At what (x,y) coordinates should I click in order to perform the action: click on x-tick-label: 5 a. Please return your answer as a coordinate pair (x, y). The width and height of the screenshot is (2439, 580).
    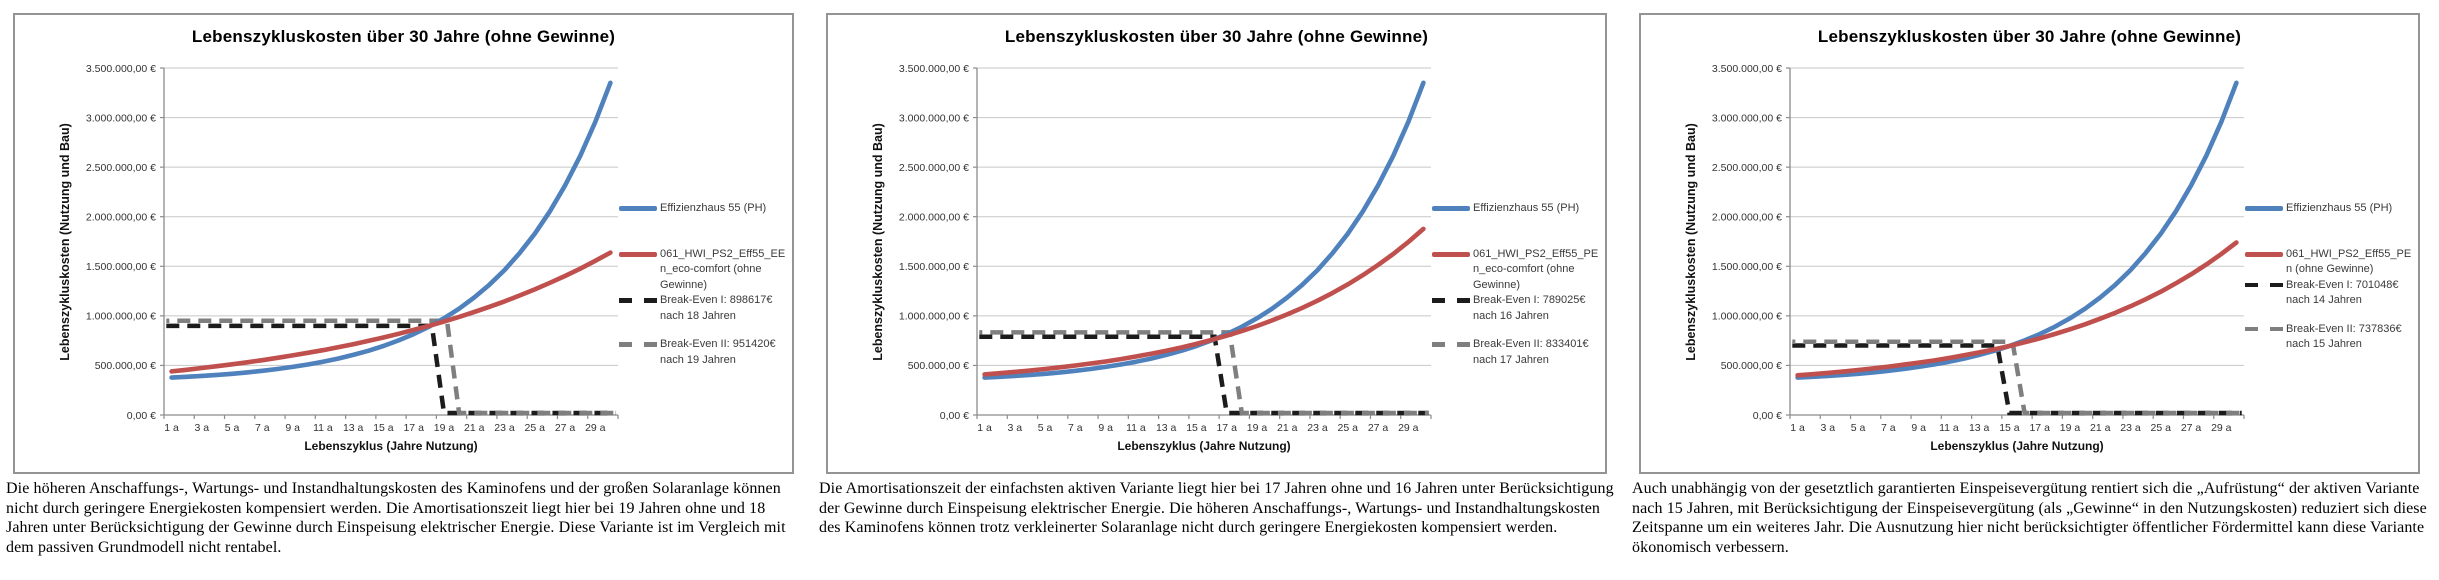
    Looking at the image, I should click on (232, 428).